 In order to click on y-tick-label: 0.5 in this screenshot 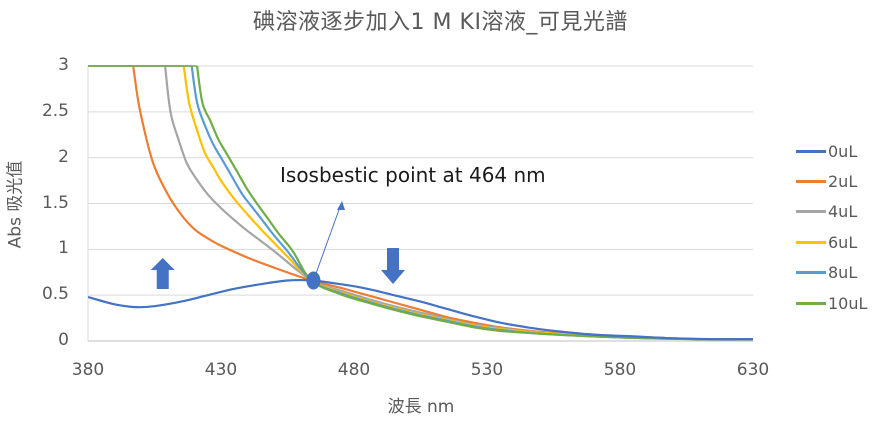, I will do `click(55, 294)`.